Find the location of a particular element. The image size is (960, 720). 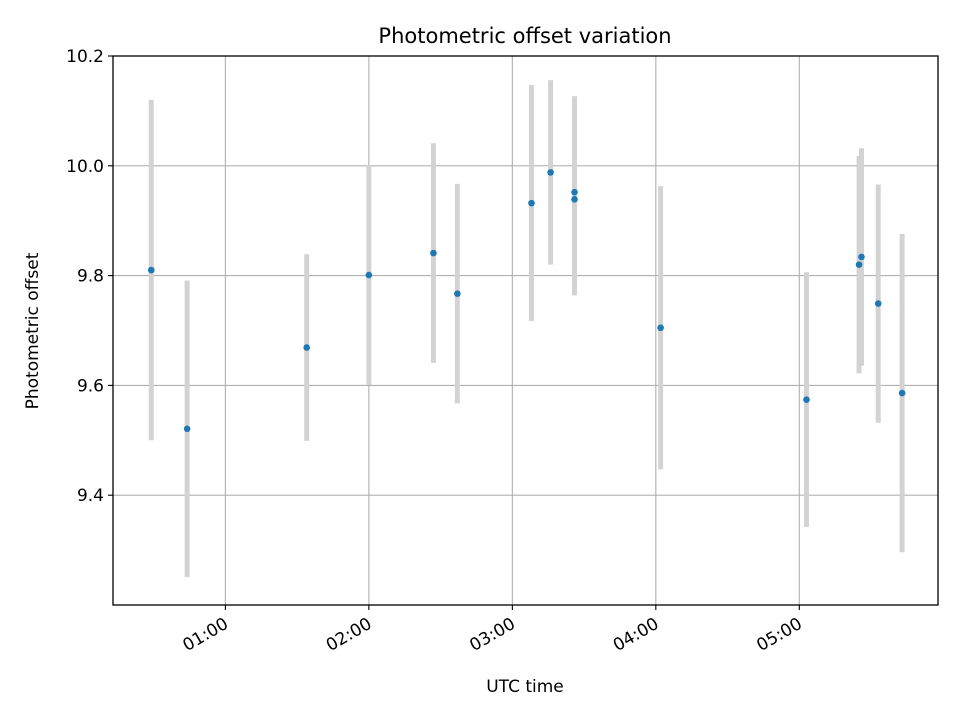

x-axis-label: UTC time is located at coordinates (525, 687).